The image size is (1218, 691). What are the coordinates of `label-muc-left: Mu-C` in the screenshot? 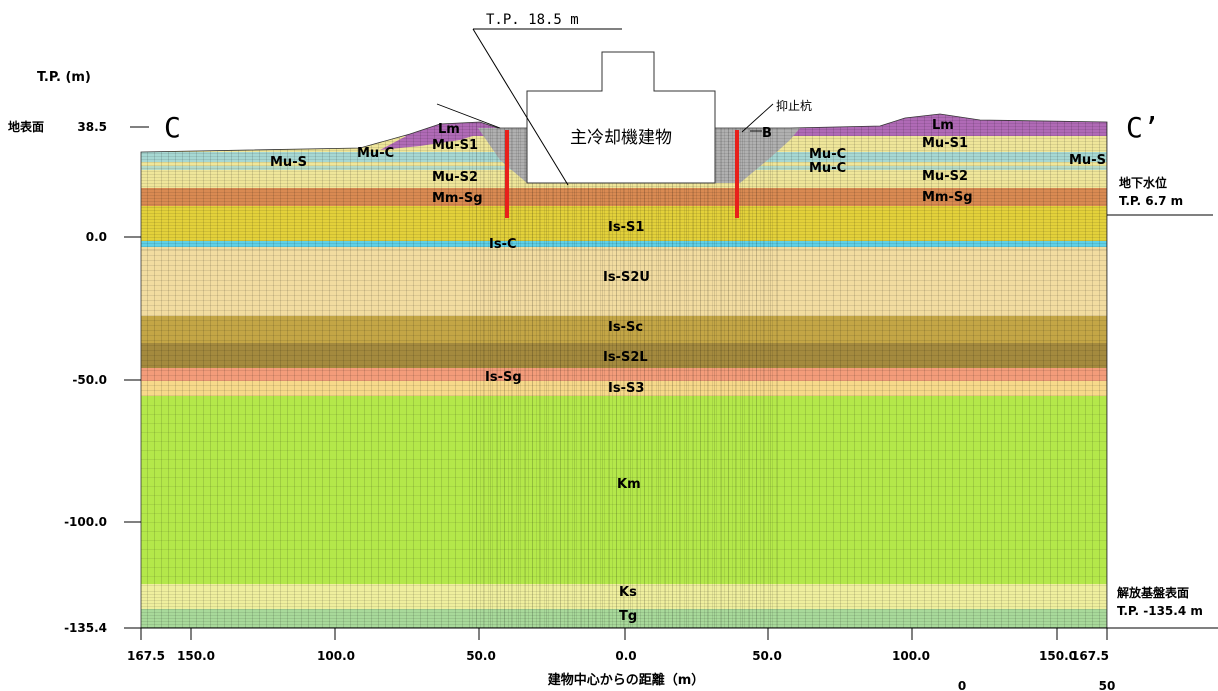 It's located at (375, 153).